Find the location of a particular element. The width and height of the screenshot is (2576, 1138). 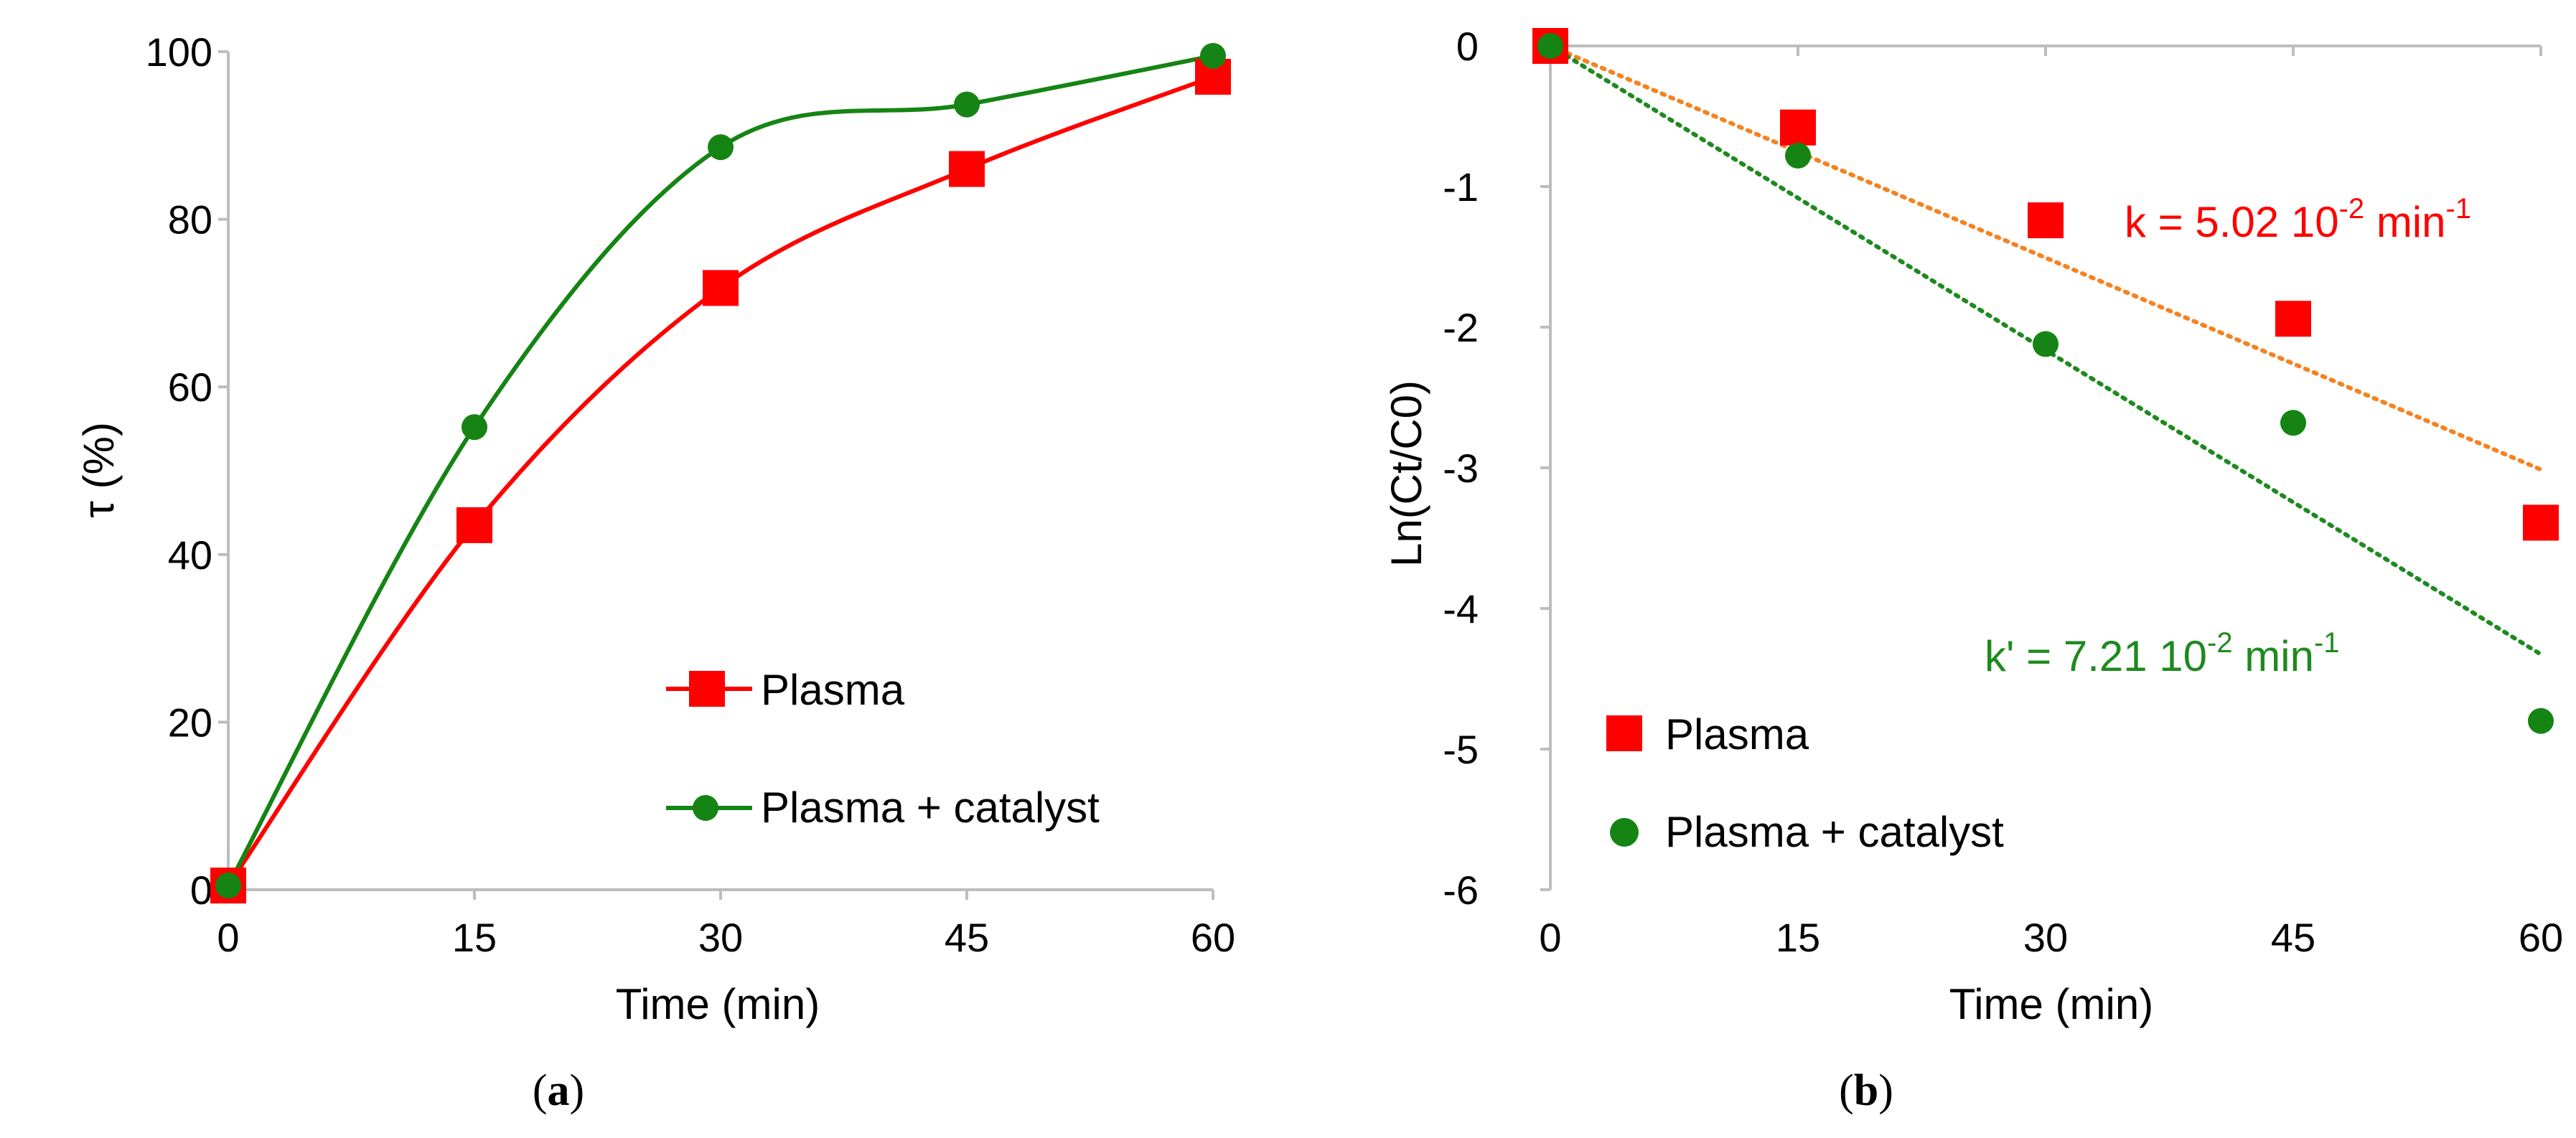

chart-a-y-tick-label: 60 is located at coordinates (190, 388).